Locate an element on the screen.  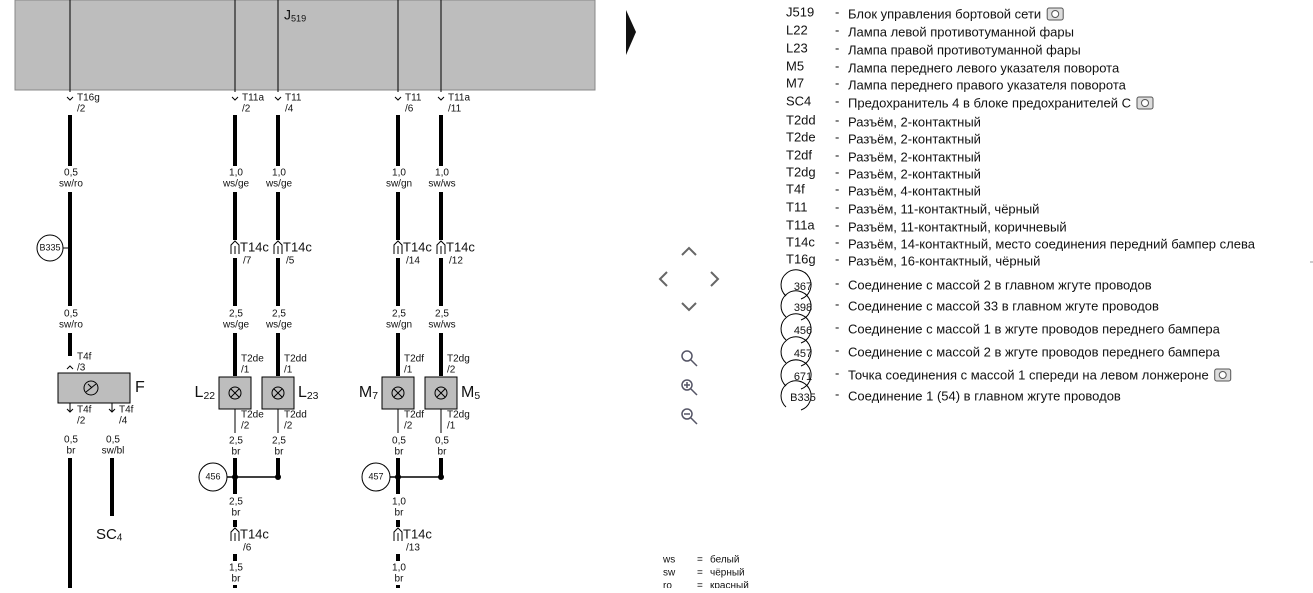
pan-left is located at coordinates (663, 279).